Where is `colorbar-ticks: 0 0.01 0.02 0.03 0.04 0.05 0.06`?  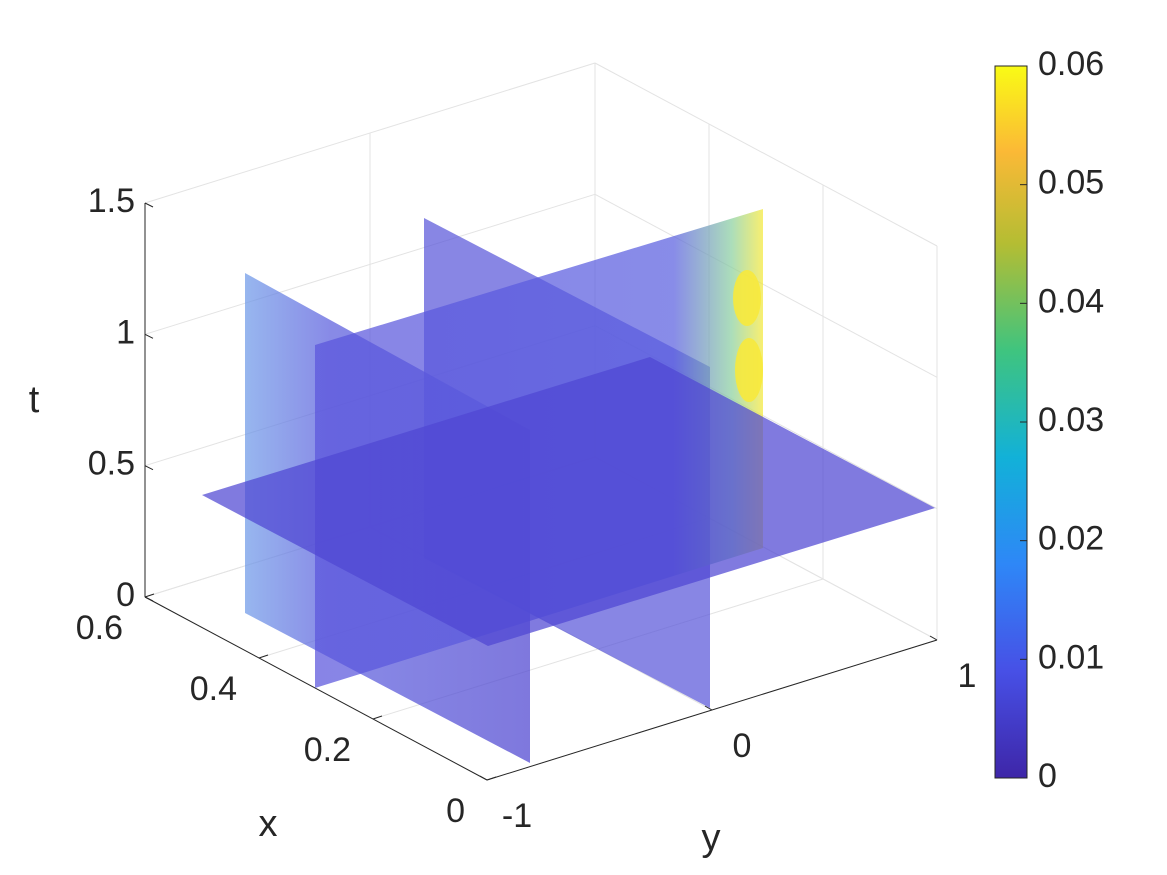 colorbar-ticks: 0 0.01 0.02 0.03 0.04 0.05 0.06 is located at coordinates (1062, 420).